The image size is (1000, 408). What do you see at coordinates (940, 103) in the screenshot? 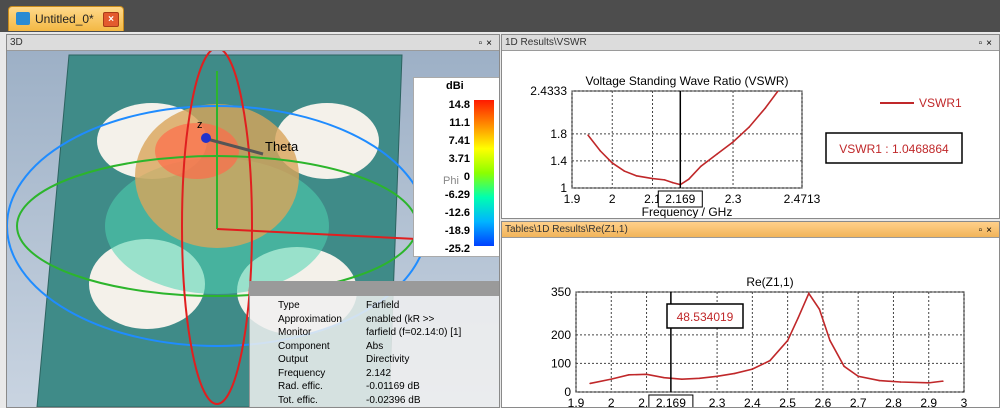
I see `legend-label: VSWR1` at bounding box center [940, 103].